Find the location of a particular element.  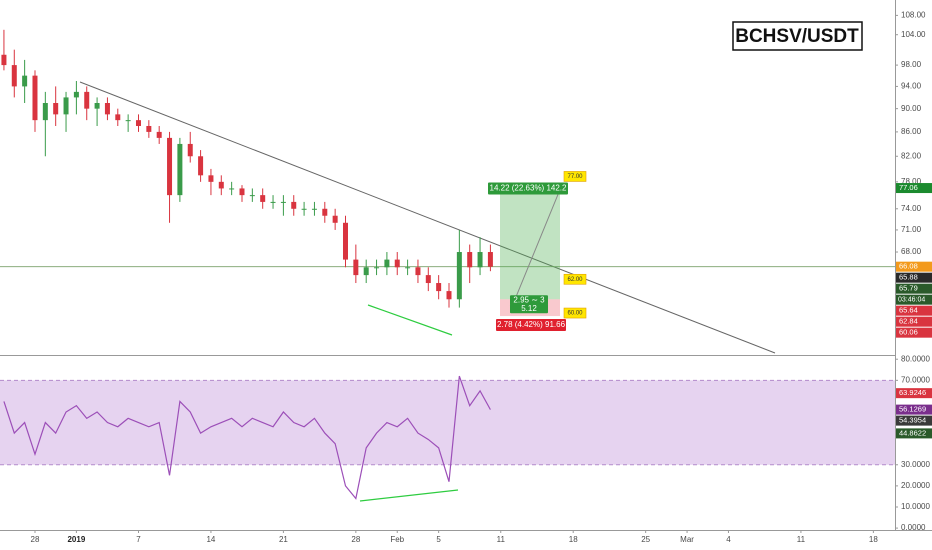

y-tick-label: 68.00 is located at coordinates (911, 251).